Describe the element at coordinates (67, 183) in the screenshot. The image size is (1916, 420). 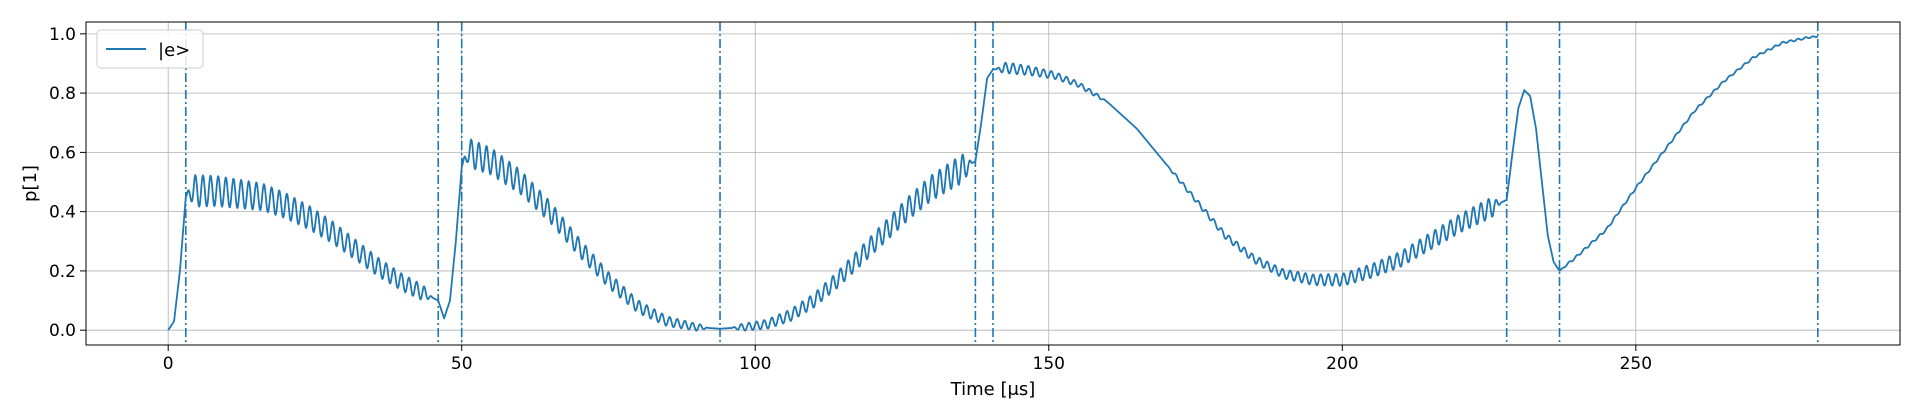
I see `y-axis: 0.0 0.2 0.4 0.6 0.8 1.0` at that location.